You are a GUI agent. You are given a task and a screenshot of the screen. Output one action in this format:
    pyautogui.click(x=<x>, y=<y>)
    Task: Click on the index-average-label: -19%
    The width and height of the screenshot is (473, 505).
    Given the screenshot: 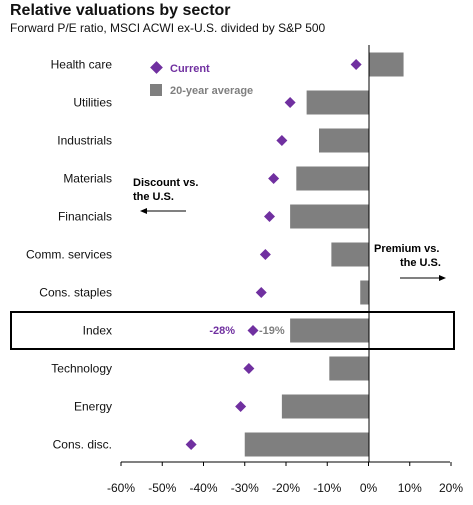 What is the action you would take?
    pyautogui.click(x=272, y=331)
    